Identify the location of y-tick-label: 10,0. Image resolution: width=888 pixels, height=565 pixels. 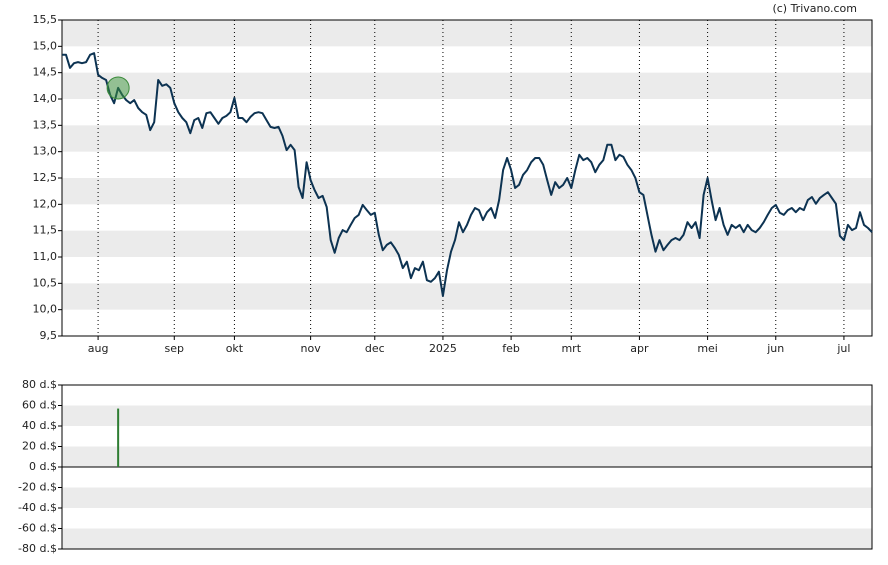
(45, 309).